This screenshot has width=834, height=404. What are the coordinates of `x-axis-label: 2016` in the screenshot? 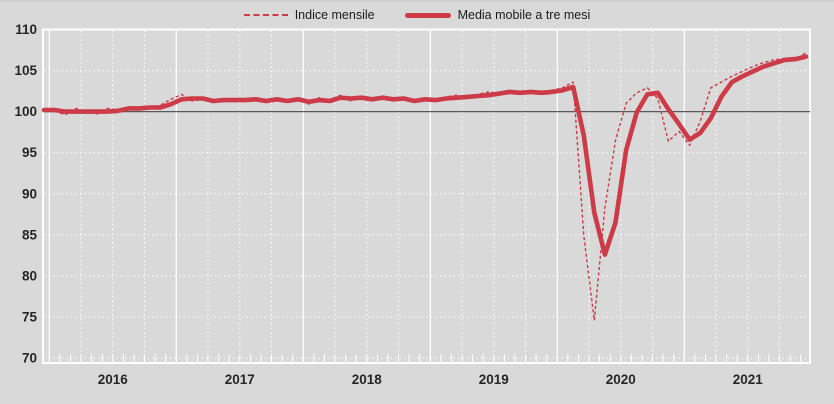 It's located at (113, 379).